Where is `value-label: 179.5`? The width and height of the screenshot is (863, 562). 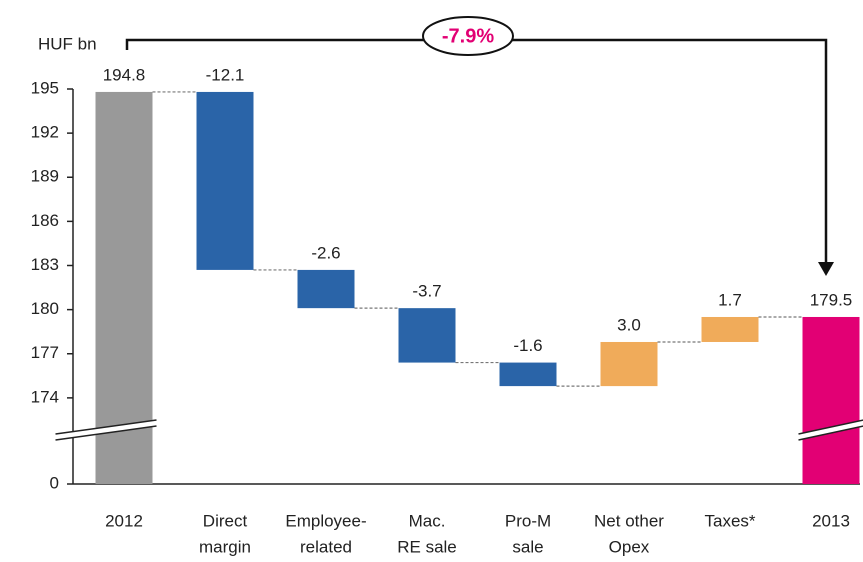
value-label: 179.5 is located at coordinates (831, 299).